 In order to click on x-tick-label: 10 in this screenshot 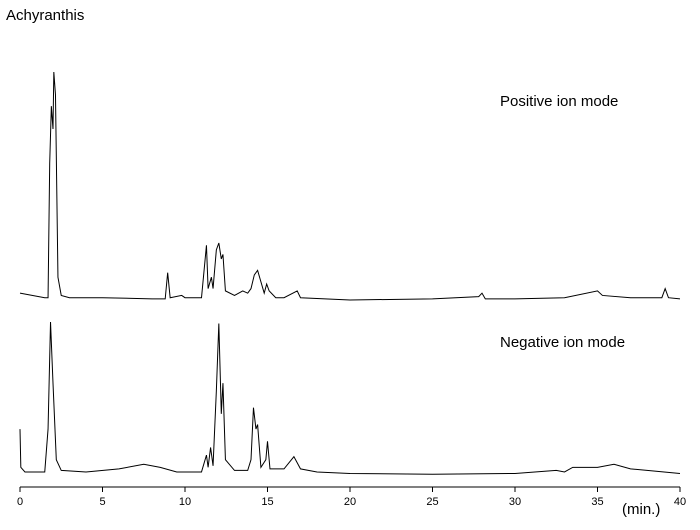, I will do `click(185, 502)`.